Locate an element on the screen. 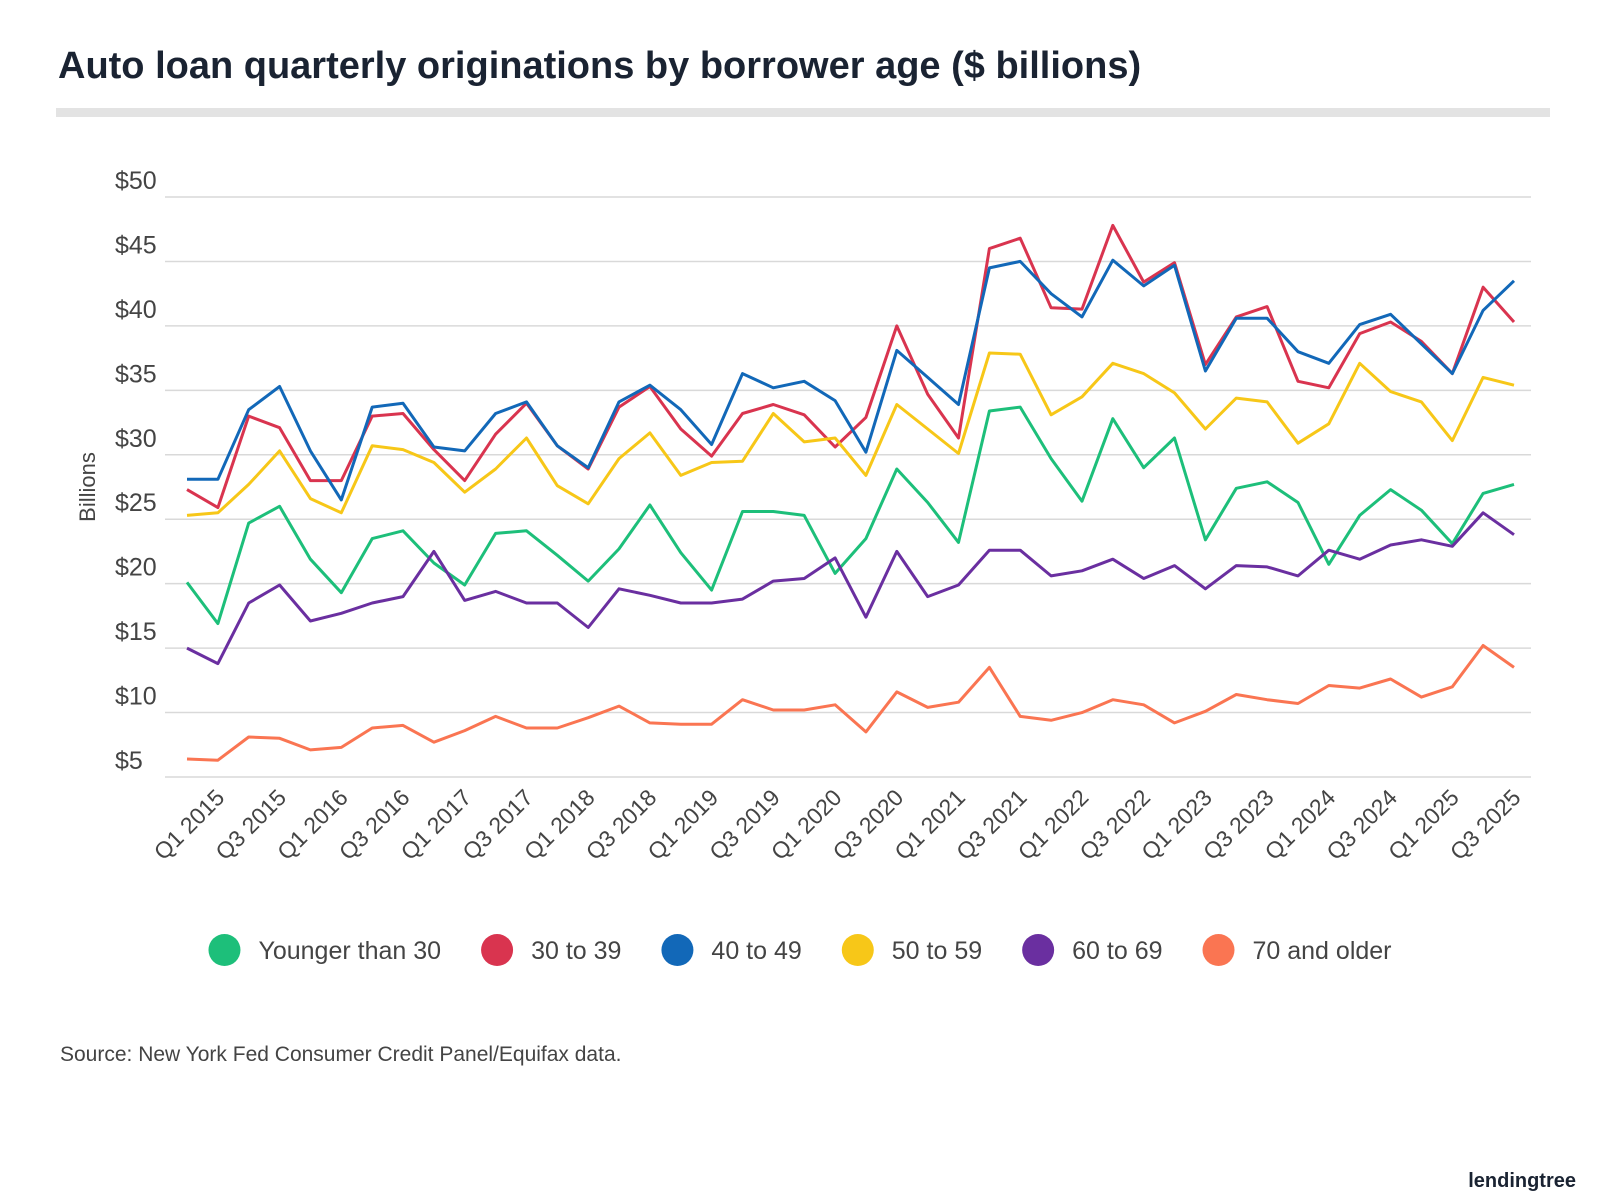  y-tick-label: $20 is located at coordinates (136, 568).